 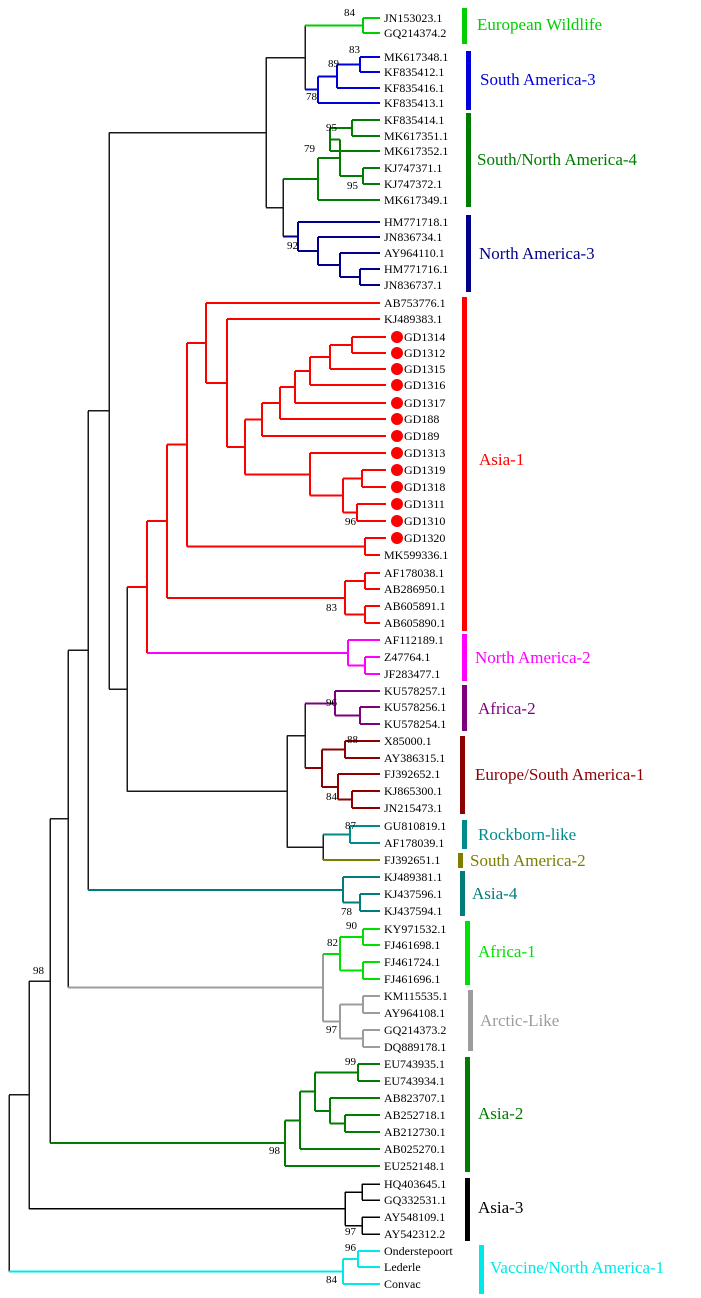 I want to click on taxon-label: KU578257.1, so click(x=415, y=691).